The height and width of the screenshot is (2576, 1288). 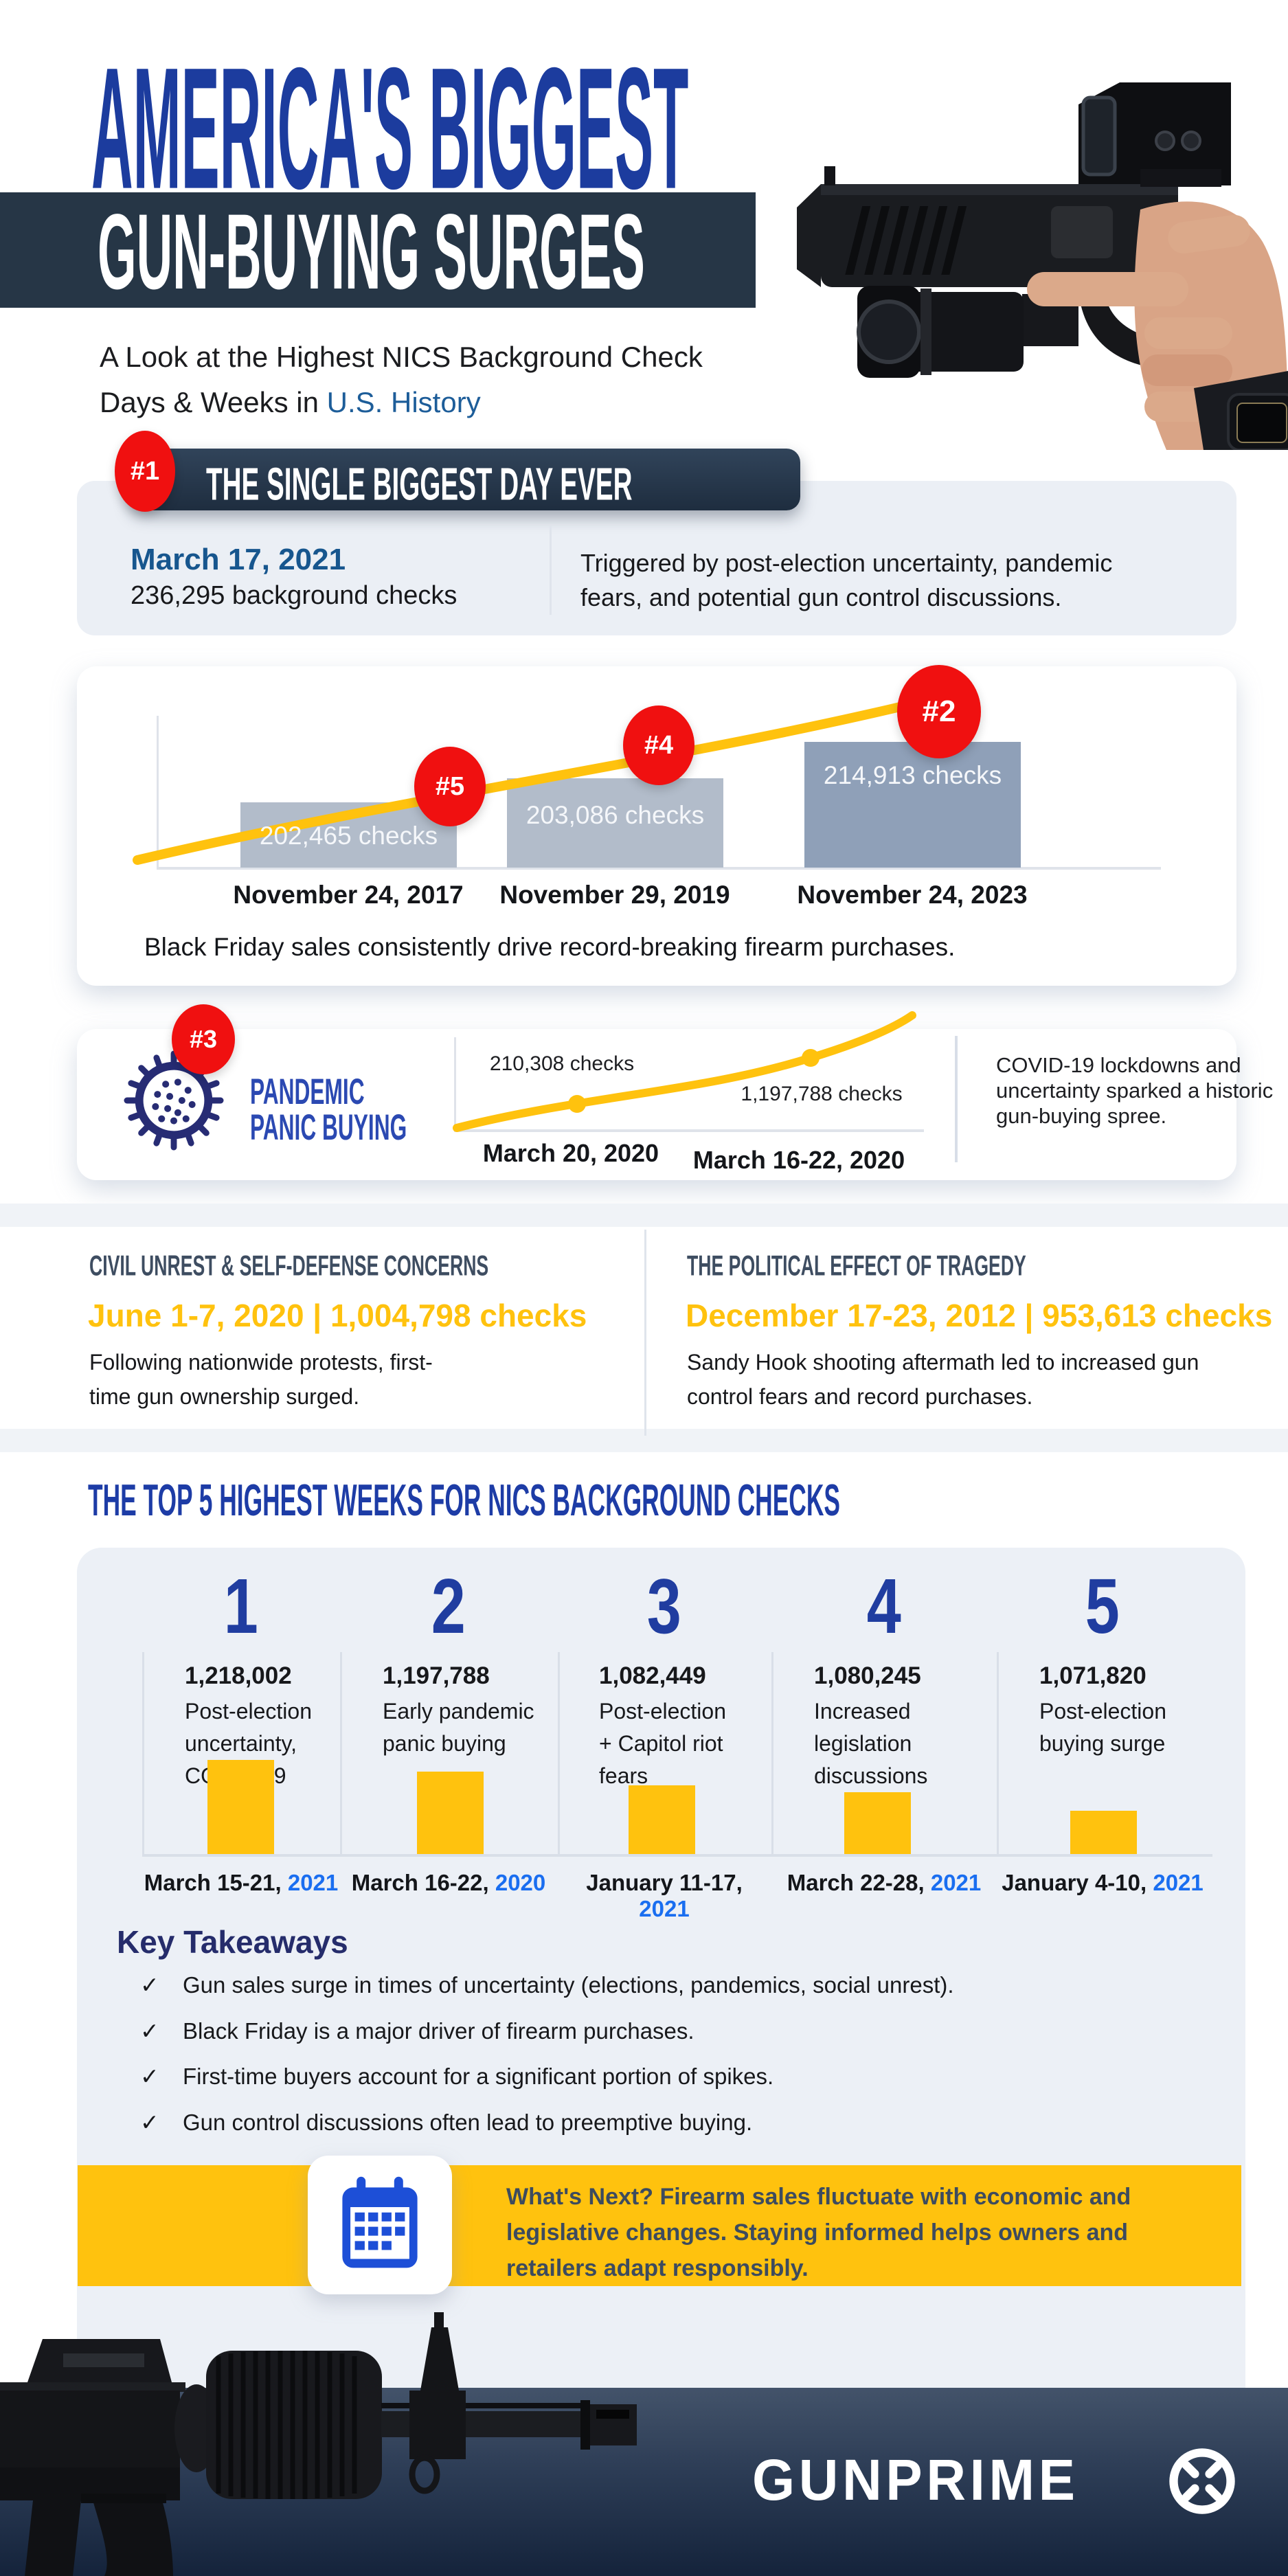 I want to click on columns-divider, so click(x=645, y=1333).